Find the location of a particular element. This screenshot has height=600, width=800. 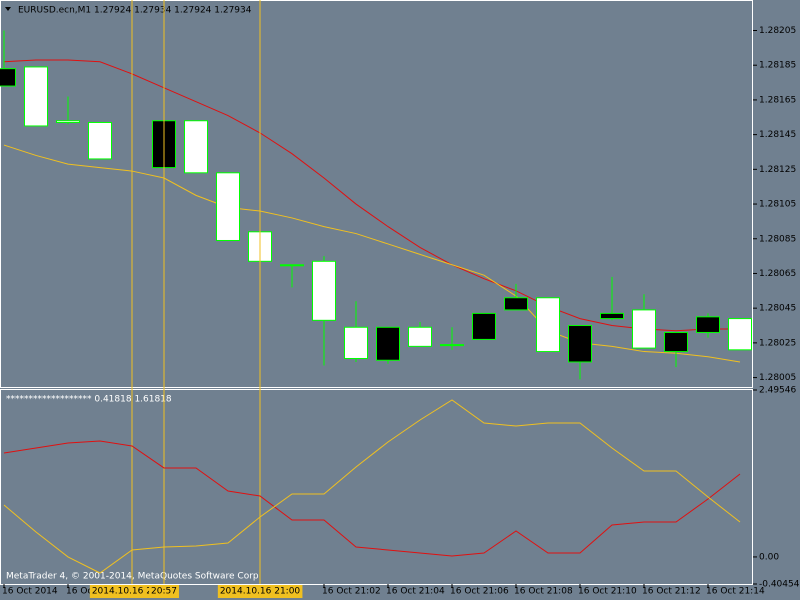

y-tick-label: 1.28085 is located at coordinates (777, 239).